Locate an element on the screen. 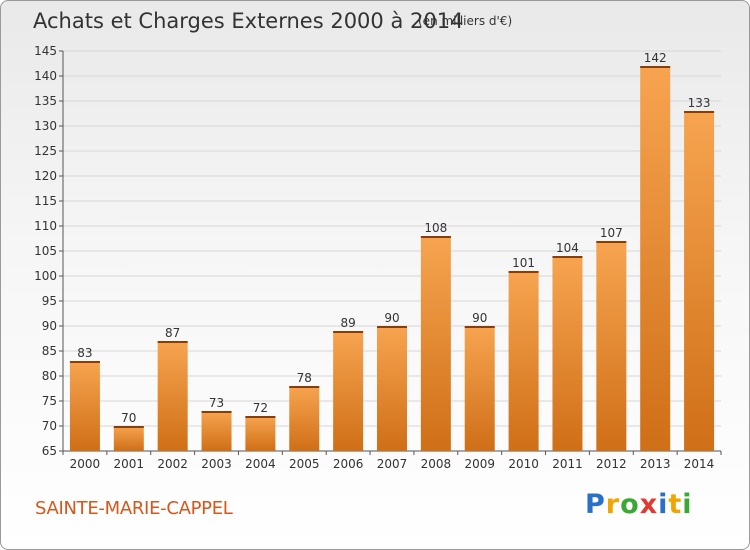 The width and height of the screenshot is (750, 550). x-tick-label: 2011 is located at coordinates (567, 464).